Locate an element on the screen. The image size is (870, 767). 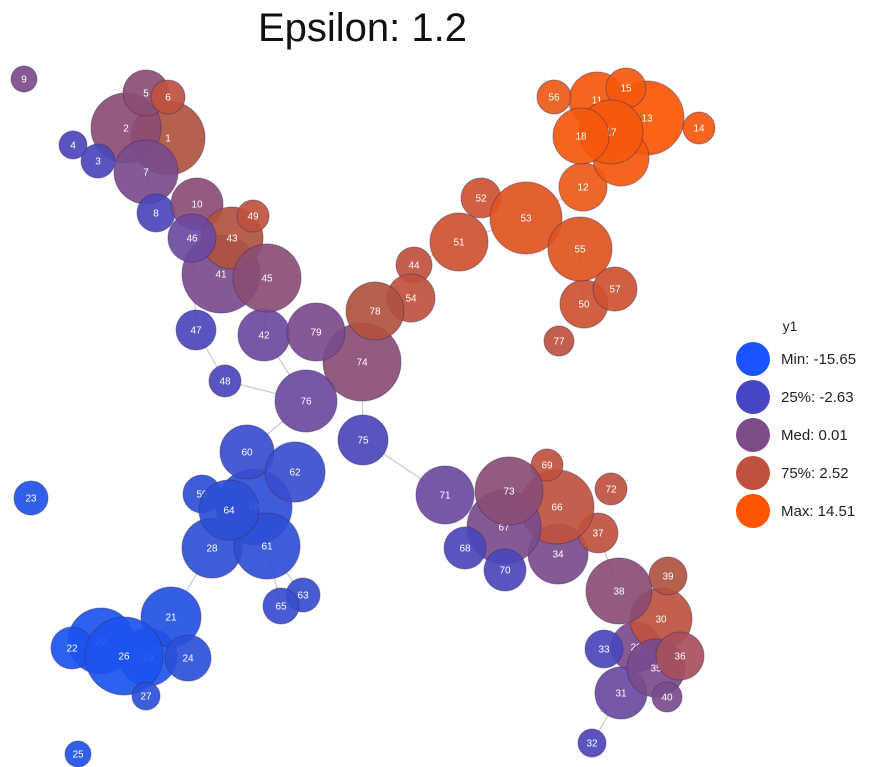
graph-node-78: 78 is located at coordinates (375, 311).